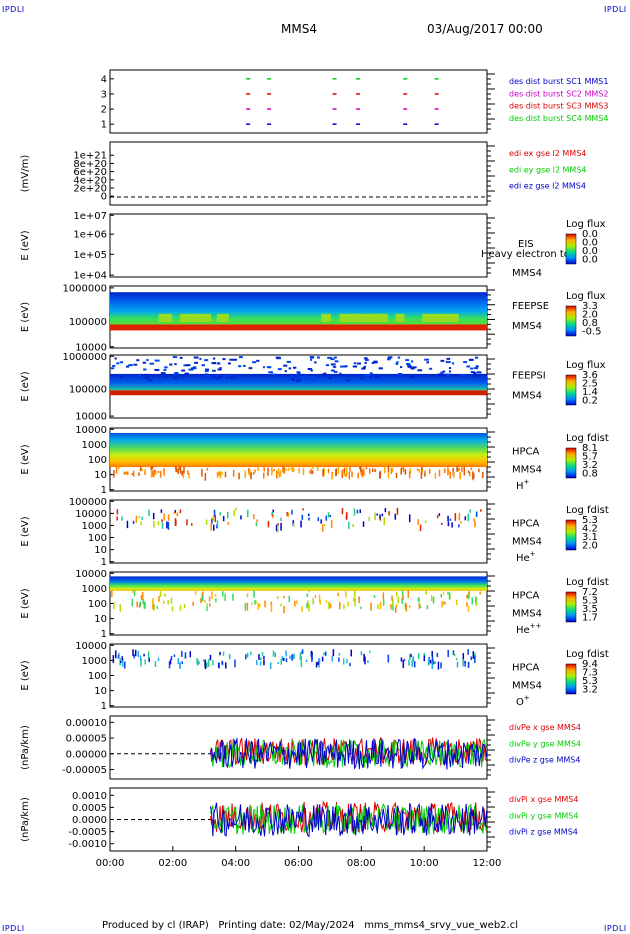  What do you see at coordinates (590, 681) in the screenshot?
I see `colorbar-tick-label: 5.3` at bounding box center [590, 681].